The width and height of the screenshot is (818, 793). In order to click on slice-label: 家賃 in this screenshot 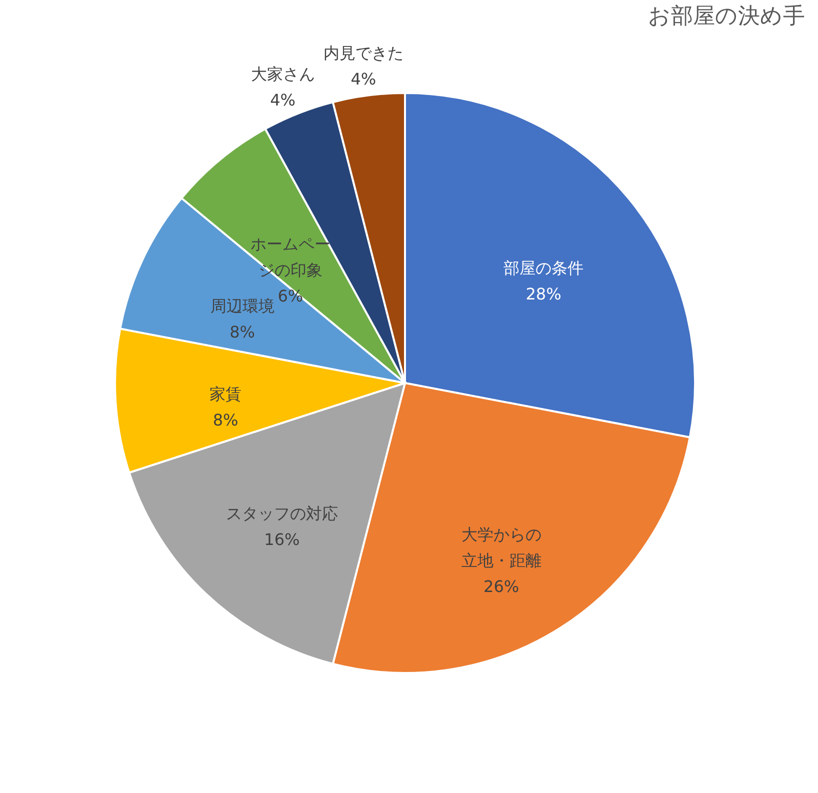, I will do `click(226, 394)`.